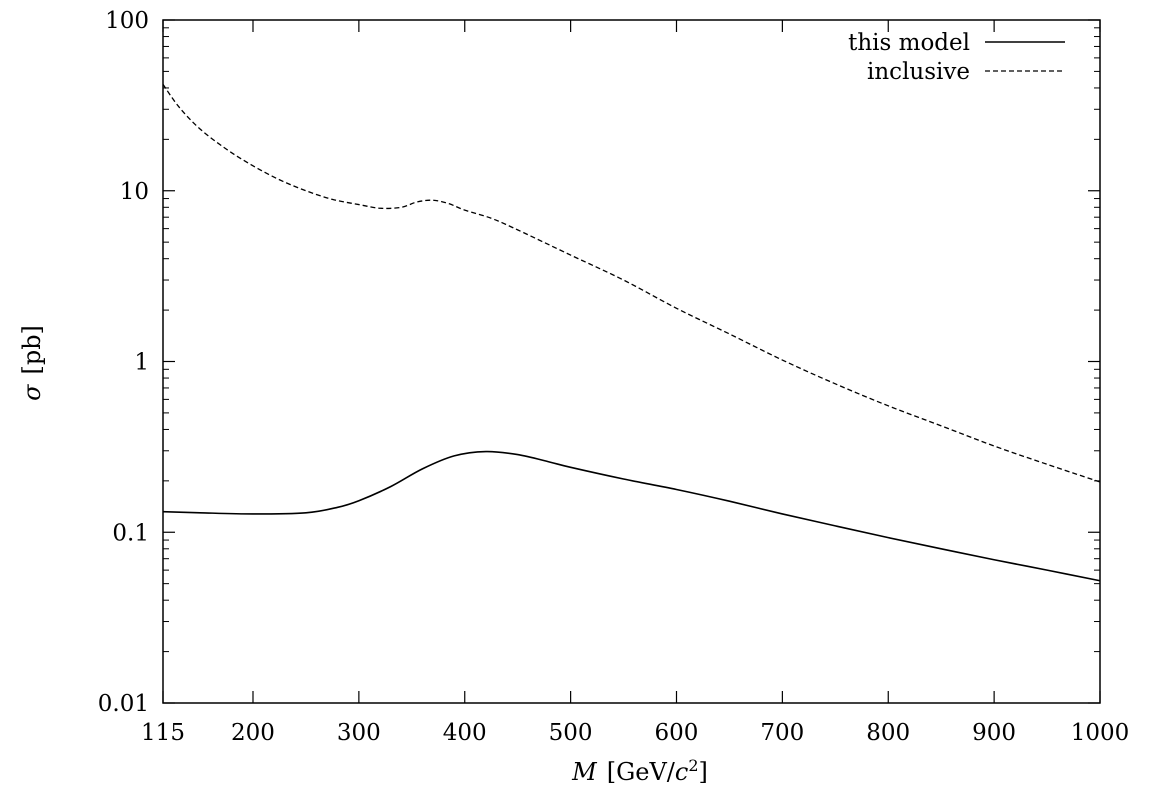 The image size is (1150, 792). What do you see at coordinates (639, 771) in the screenshot?
I see `x-axis-label: M [GeV/c2]` at bounding box center [639, 771].